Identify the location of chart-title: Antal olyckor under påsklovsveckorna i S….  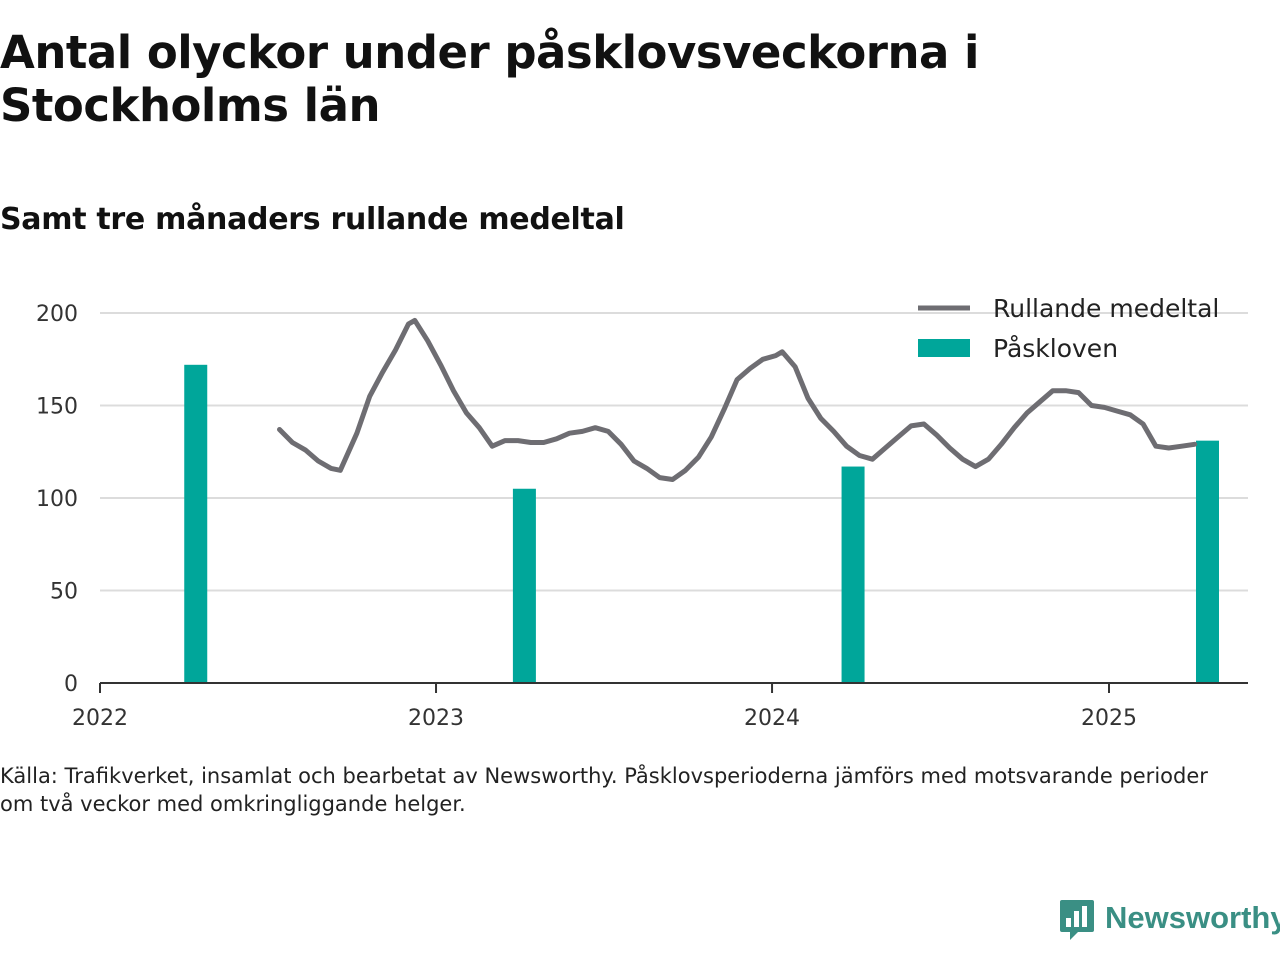
(489, 79).